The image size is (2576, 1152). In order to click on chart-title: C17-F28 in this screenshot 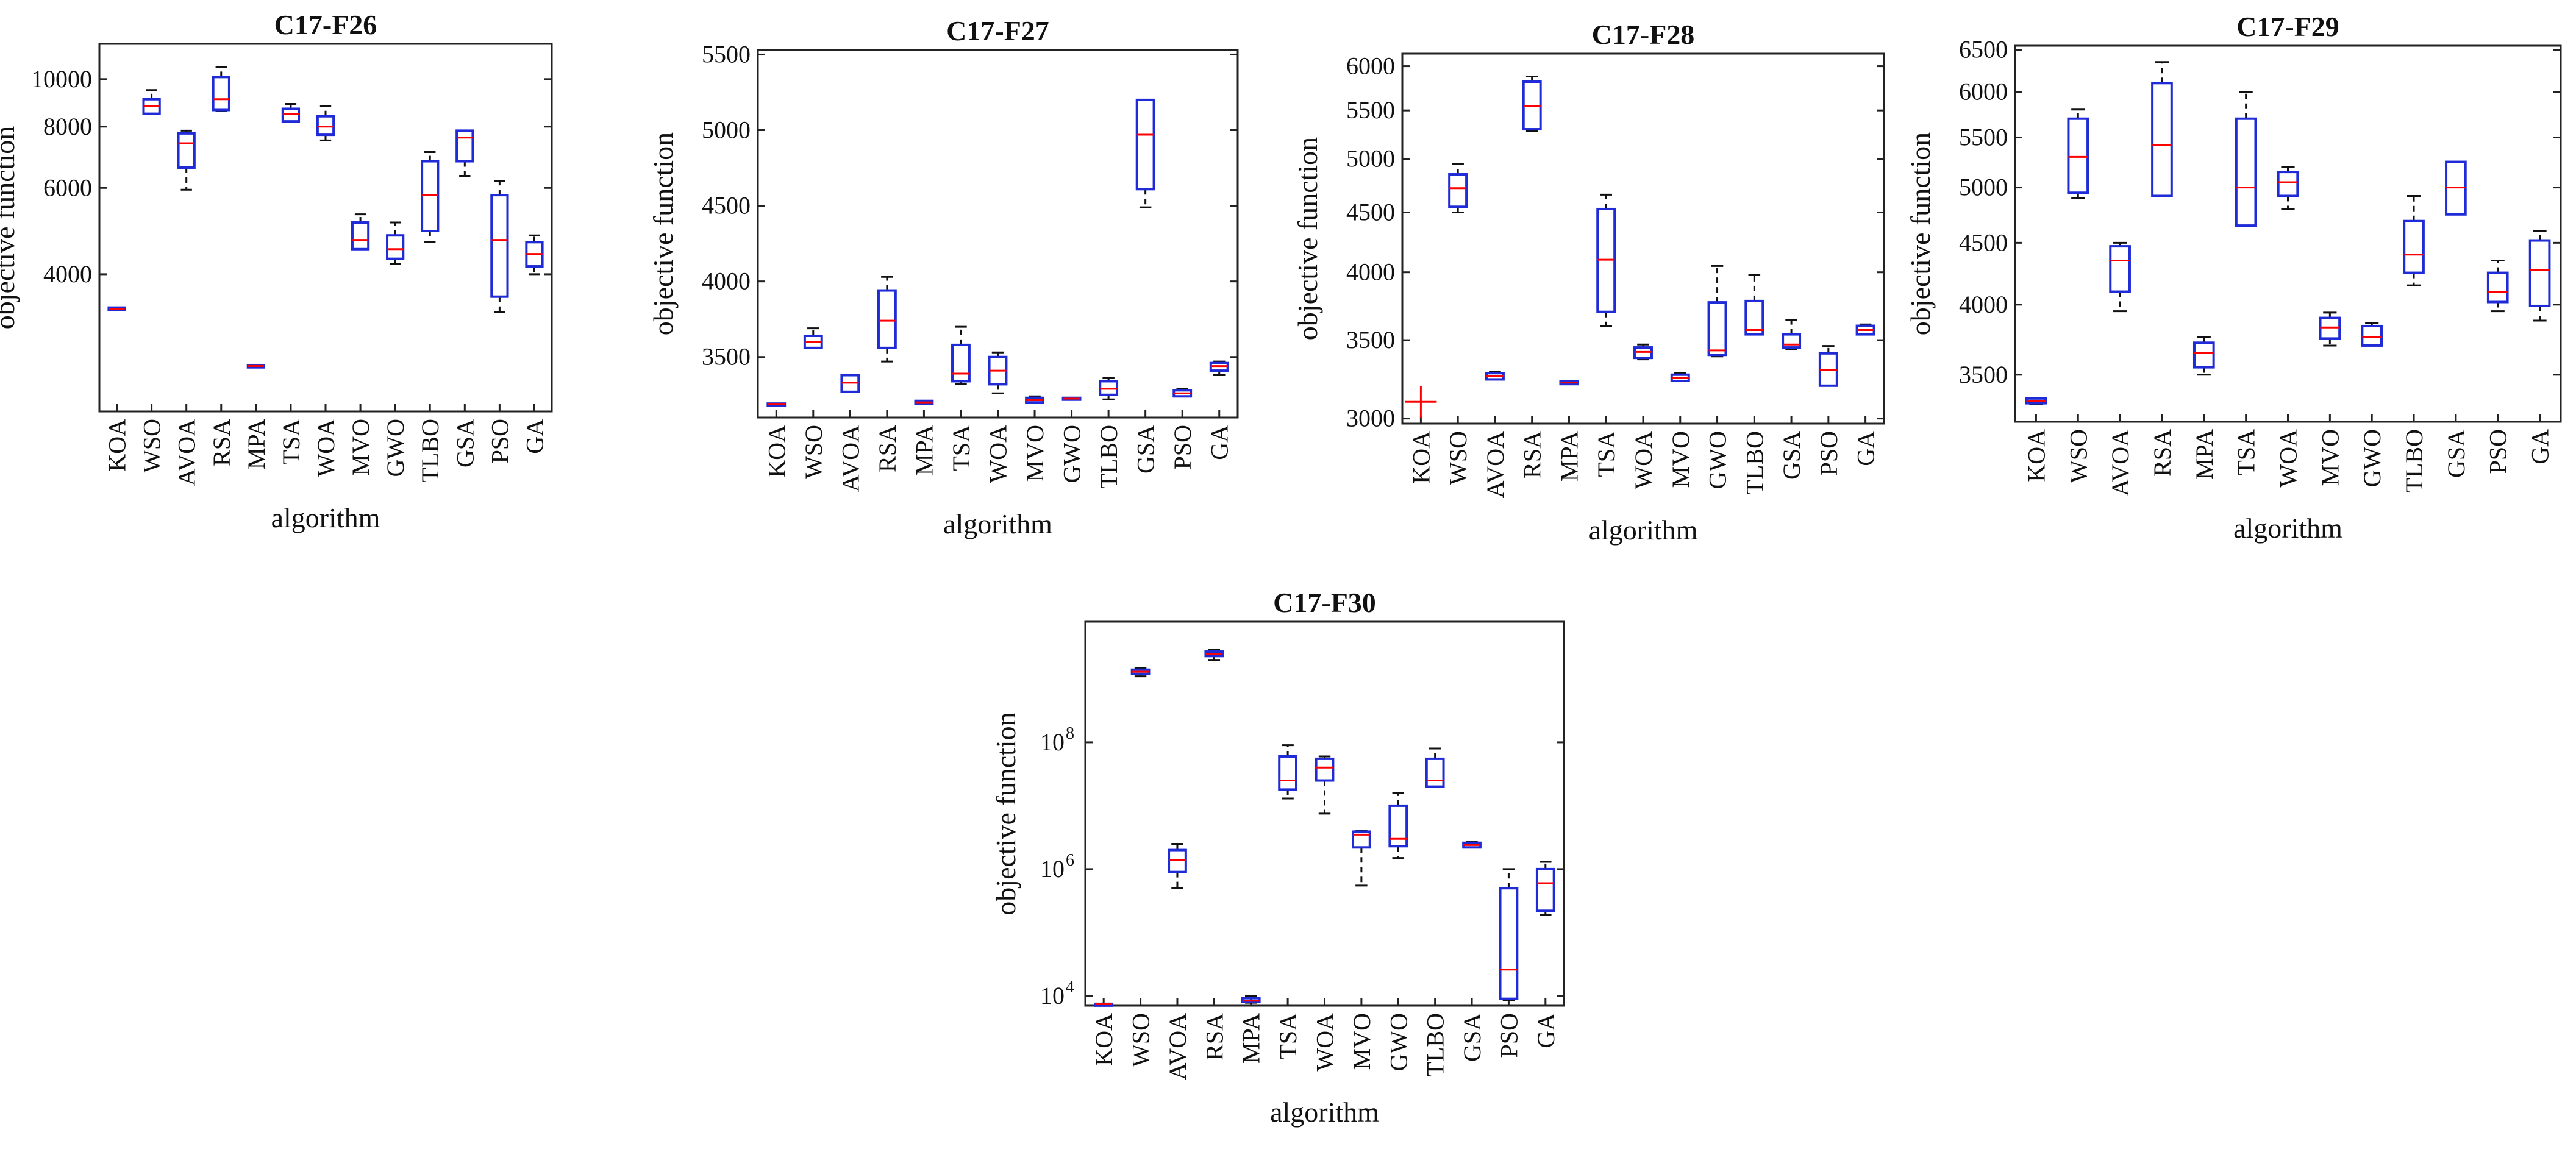, I will do `click(1643, 34)`.